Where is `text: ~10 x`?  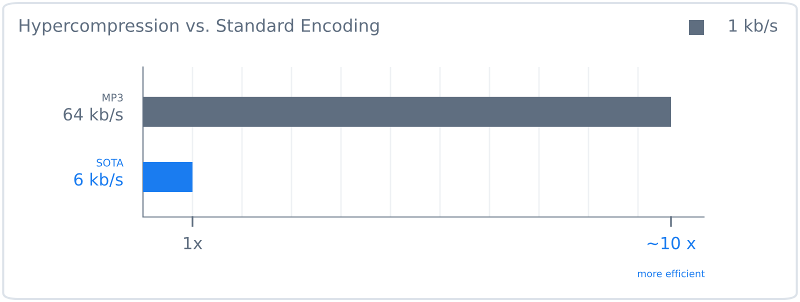
text: ~10 x is located at coordinates (672, 243).